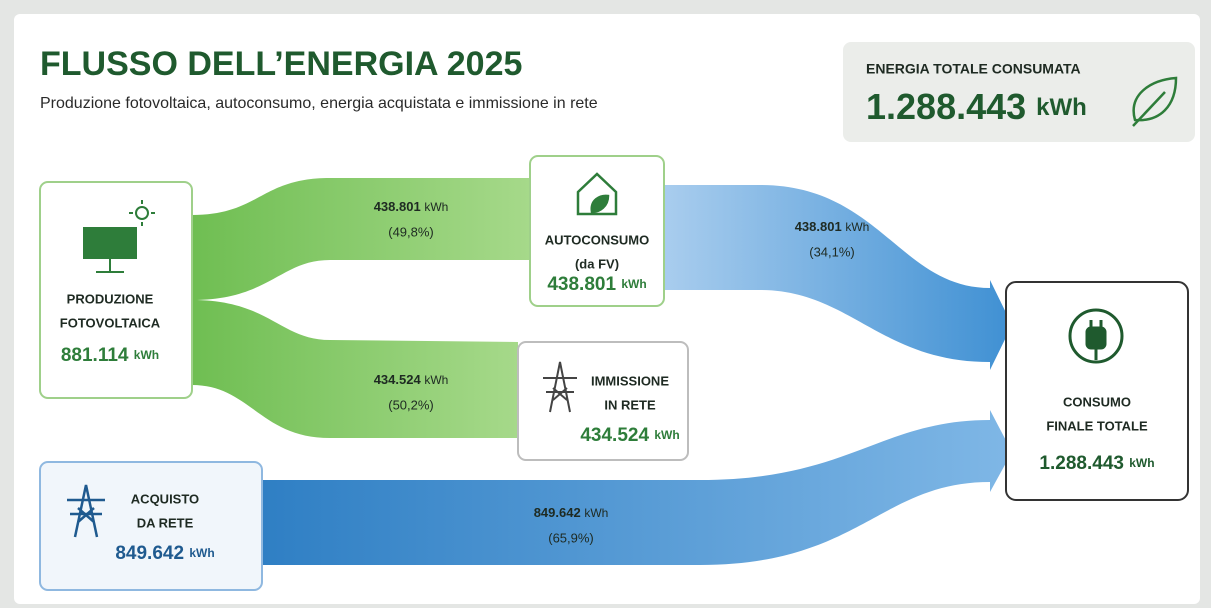 The height and width of the screenshot is (608, 1211). Describe the element at coordinates (95, 355) in the screenshot. I see `value: 881.114` at that location.